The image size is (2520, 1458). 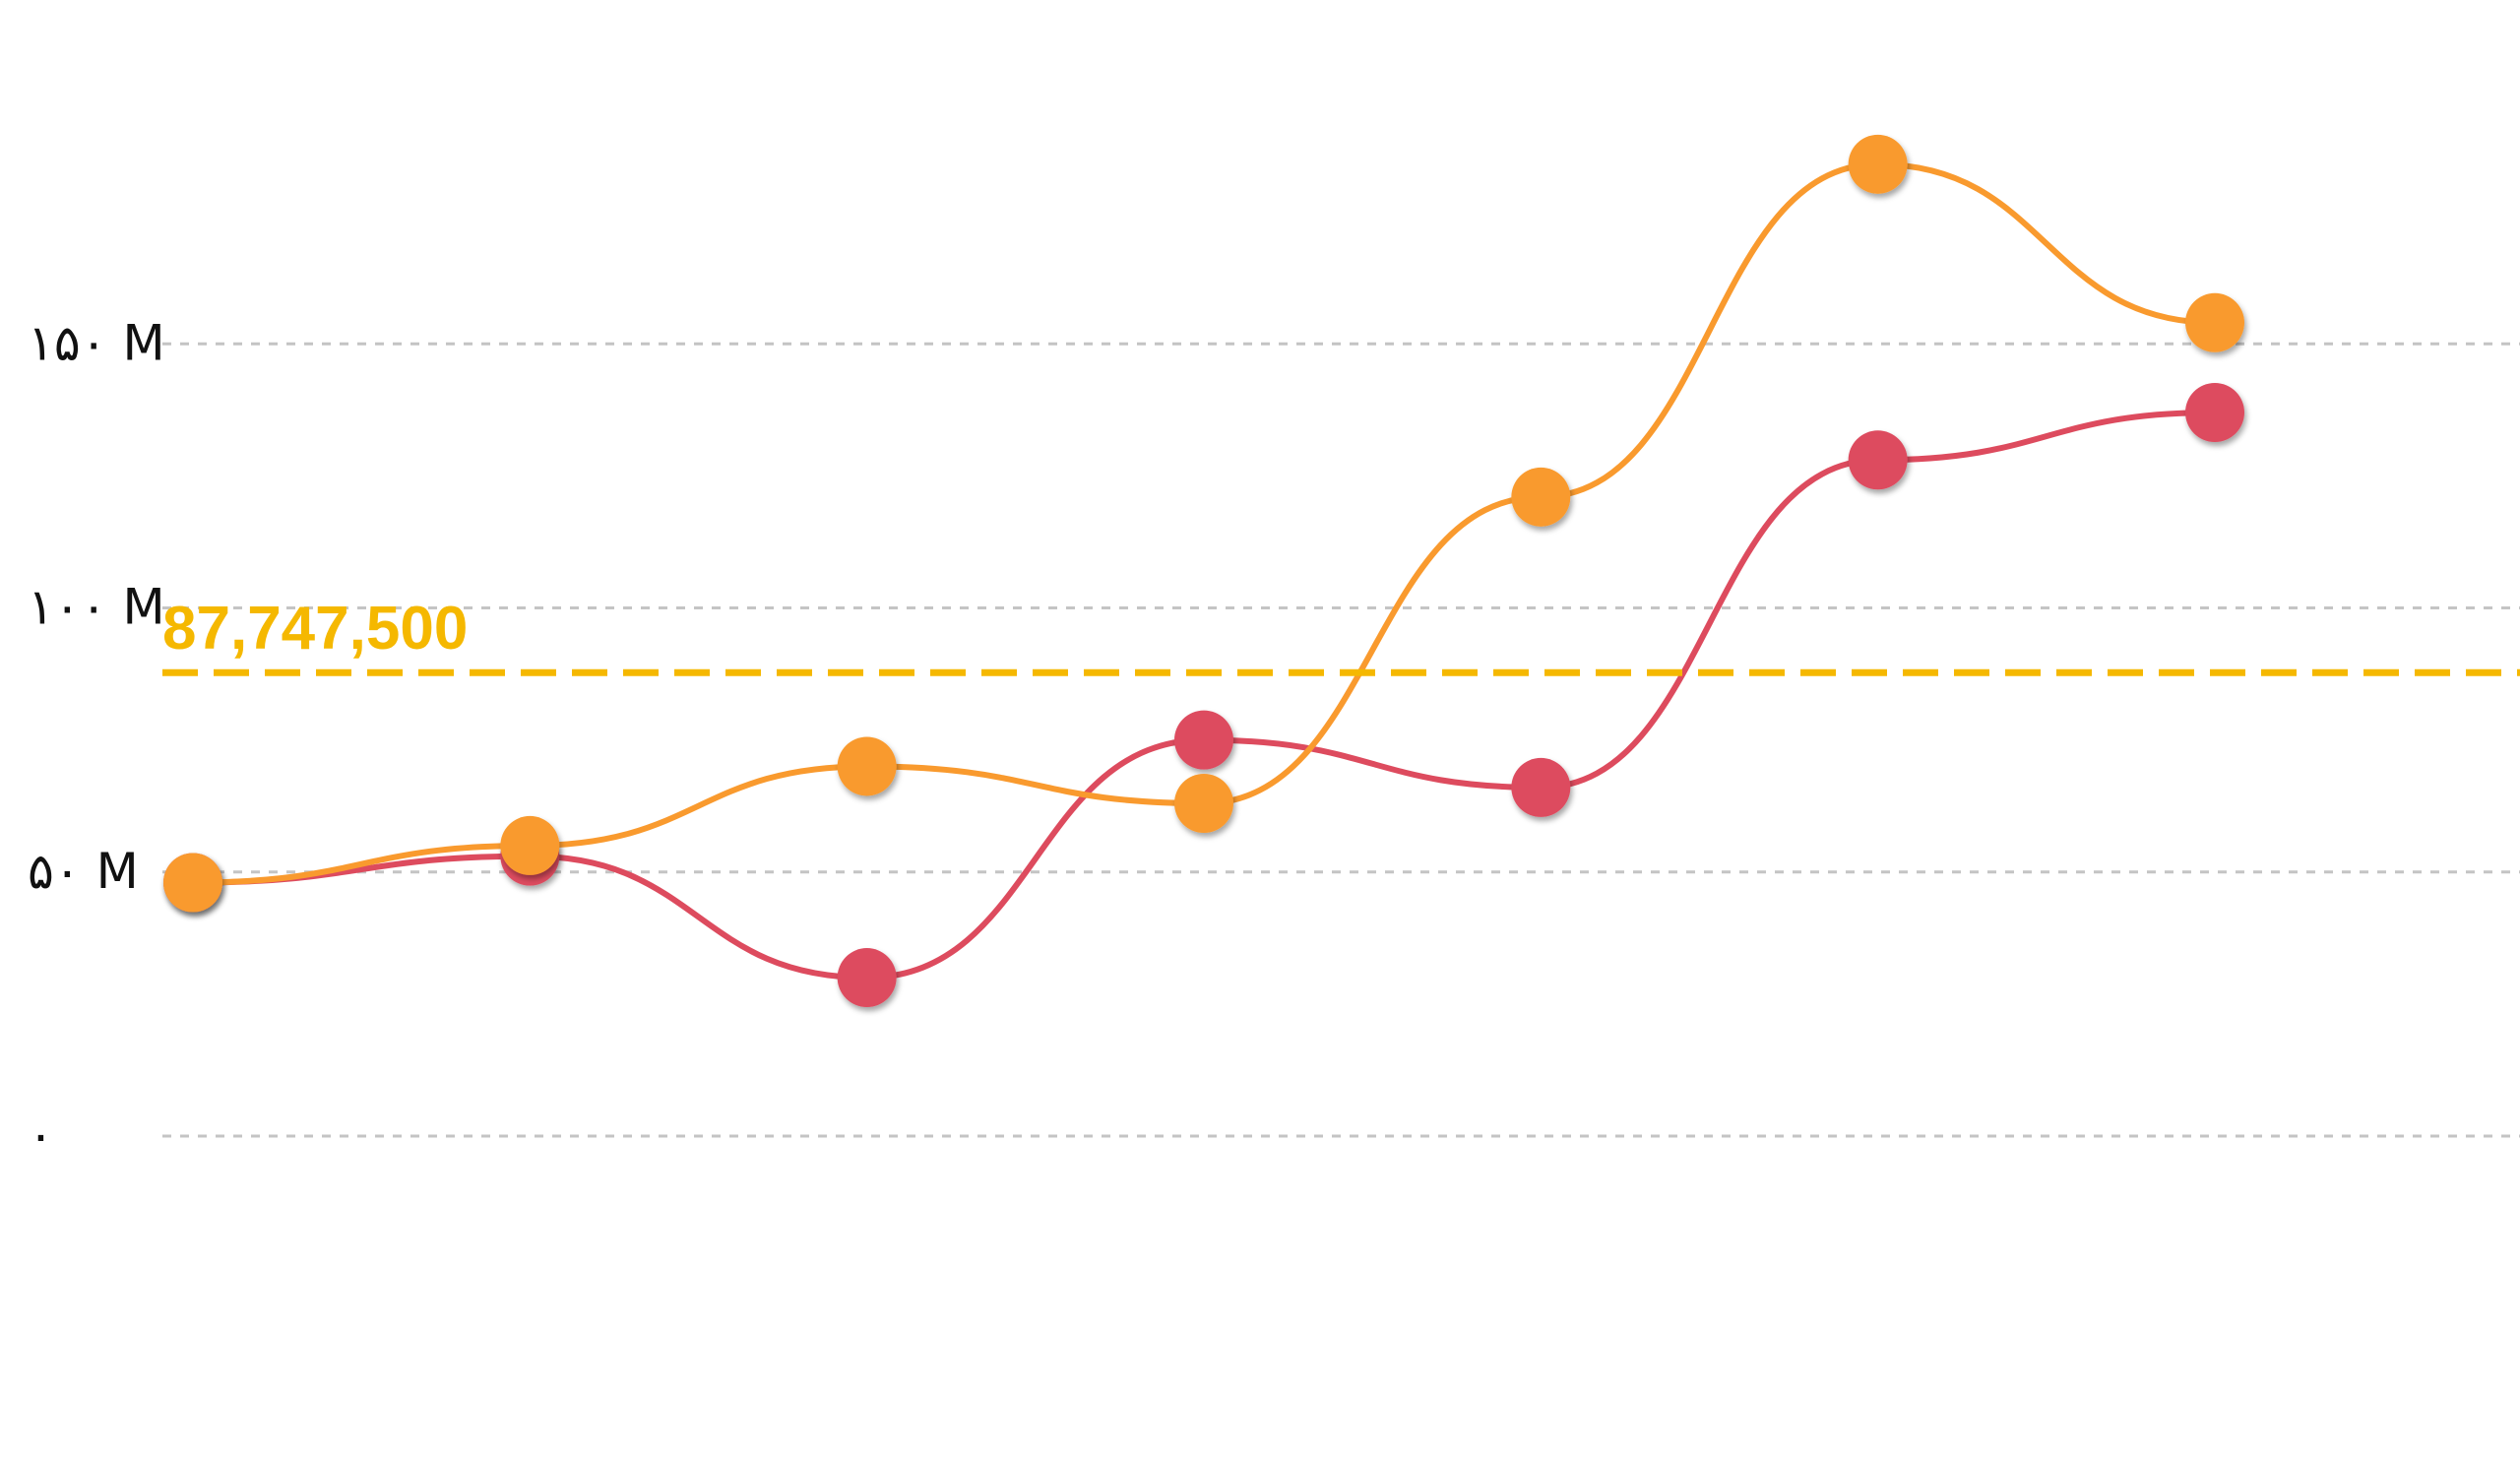 What do you see at coordinates (41, 1135) in the screenshot?
I see `y-tick-label: ۰` at bounding box center [41, 1135].